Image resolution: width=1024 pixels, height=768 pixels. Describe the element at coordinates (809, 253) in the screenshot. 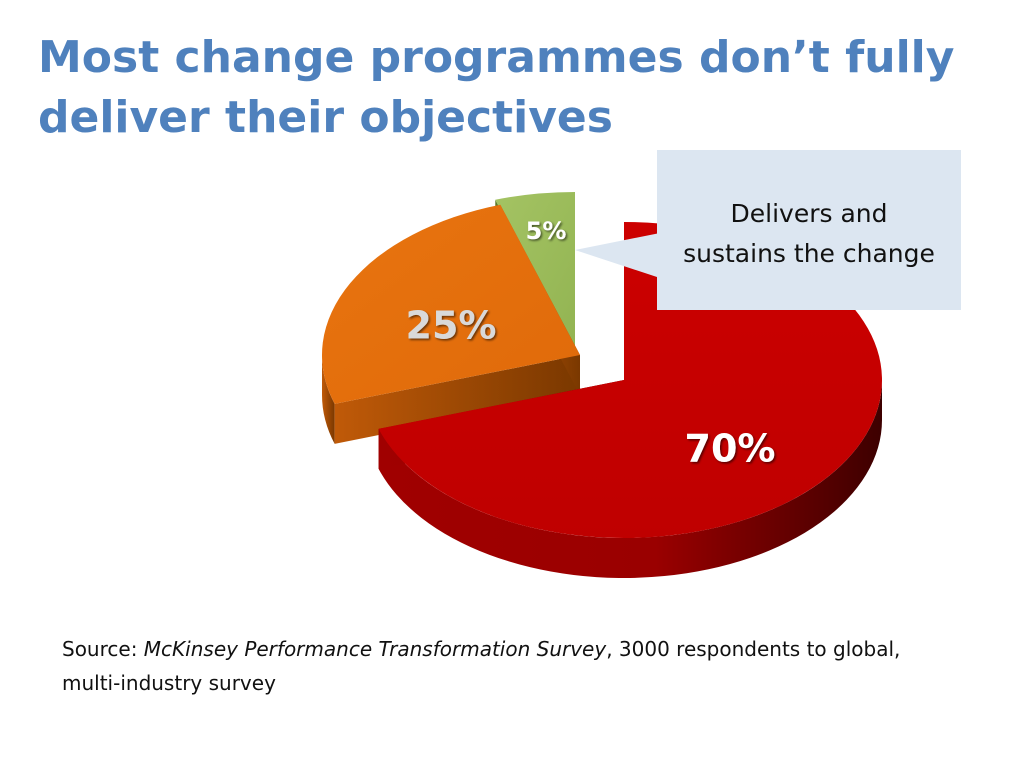

I see `callout-line-2: sustains the change` at that location.